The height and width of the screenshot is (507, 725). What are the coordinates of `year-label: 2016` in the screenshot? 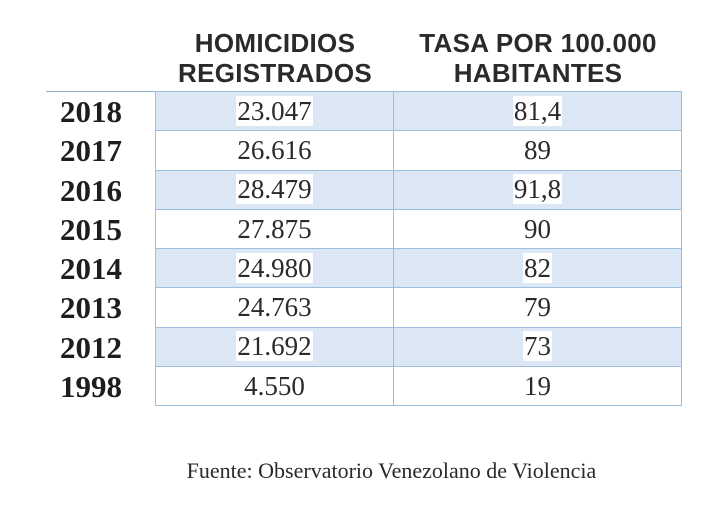 It's located at (91, 190).